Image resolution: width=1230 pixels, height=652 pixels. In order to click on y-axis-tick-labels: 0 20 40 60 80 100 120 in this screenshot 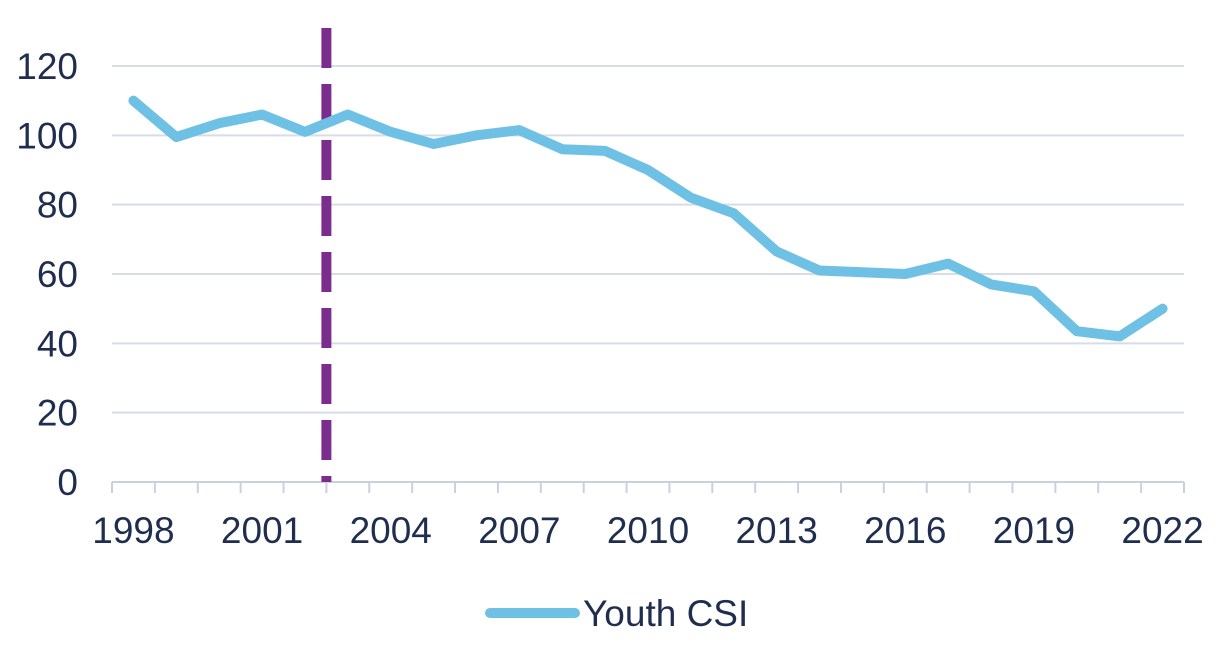, I will do `click(47, 274)`.